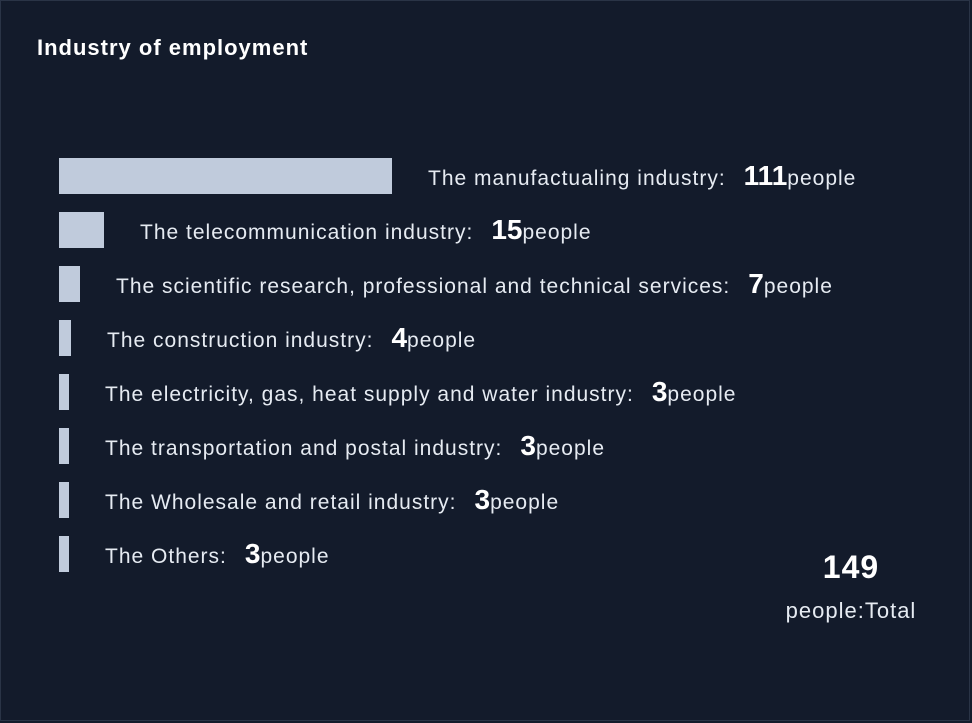 The image size is (972, 723). What do you see at coordinates (851, 610) in the screenshot?
I see `total-label: people:Total` at bounding box center [851, 610].